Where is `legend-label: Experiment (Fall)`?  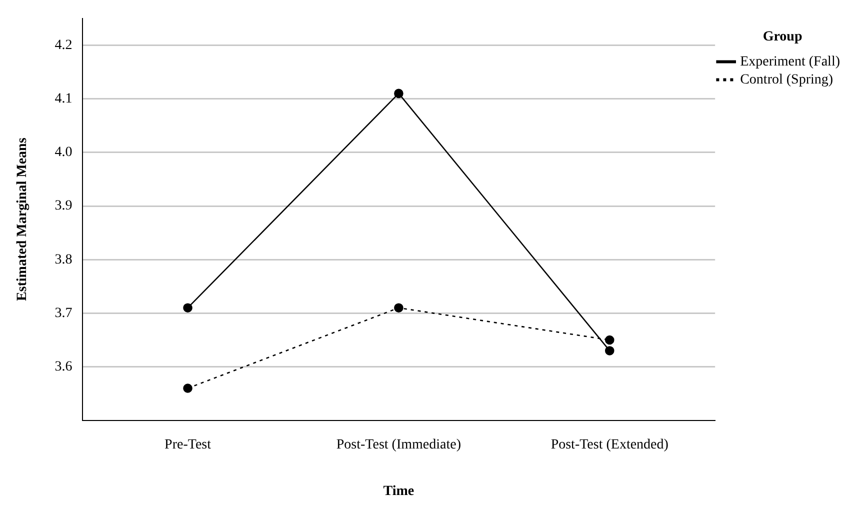 legend-label: Experiment (Fall) is located at coordinates (790, 62).